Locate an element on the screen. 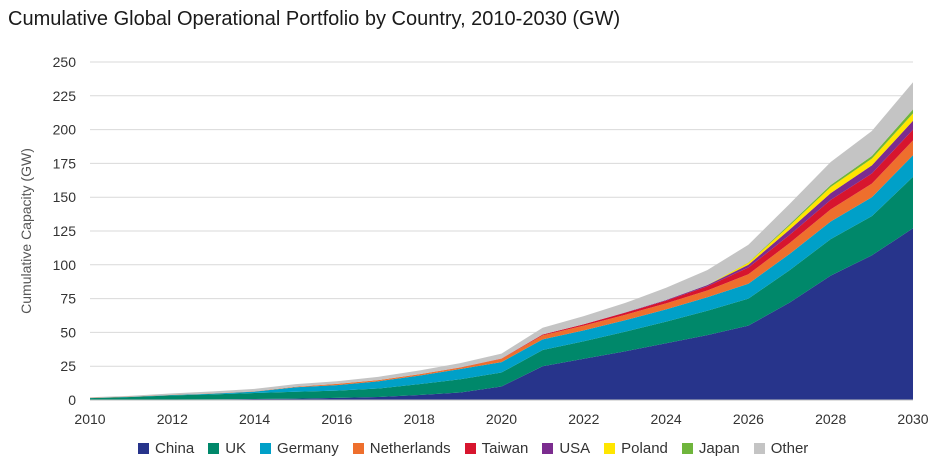 The height and width of the screenshot is (476, 949). legend-label: China is located at coordinates (175, 448).